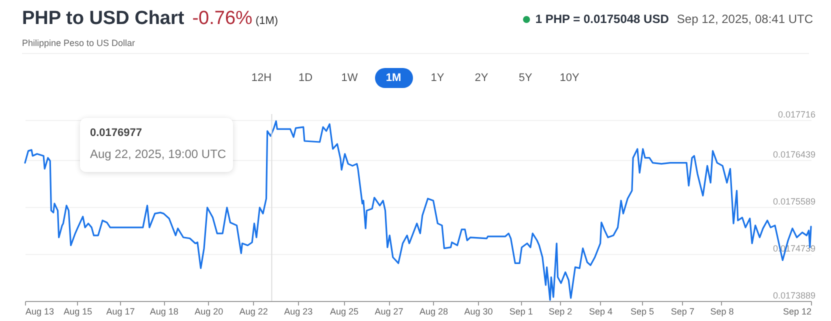  What do you see at coordinates (602, 19) in the screenshot?
I see `text: 1 PHP = 0.0175048 USD` at bounding box center [602, 19].